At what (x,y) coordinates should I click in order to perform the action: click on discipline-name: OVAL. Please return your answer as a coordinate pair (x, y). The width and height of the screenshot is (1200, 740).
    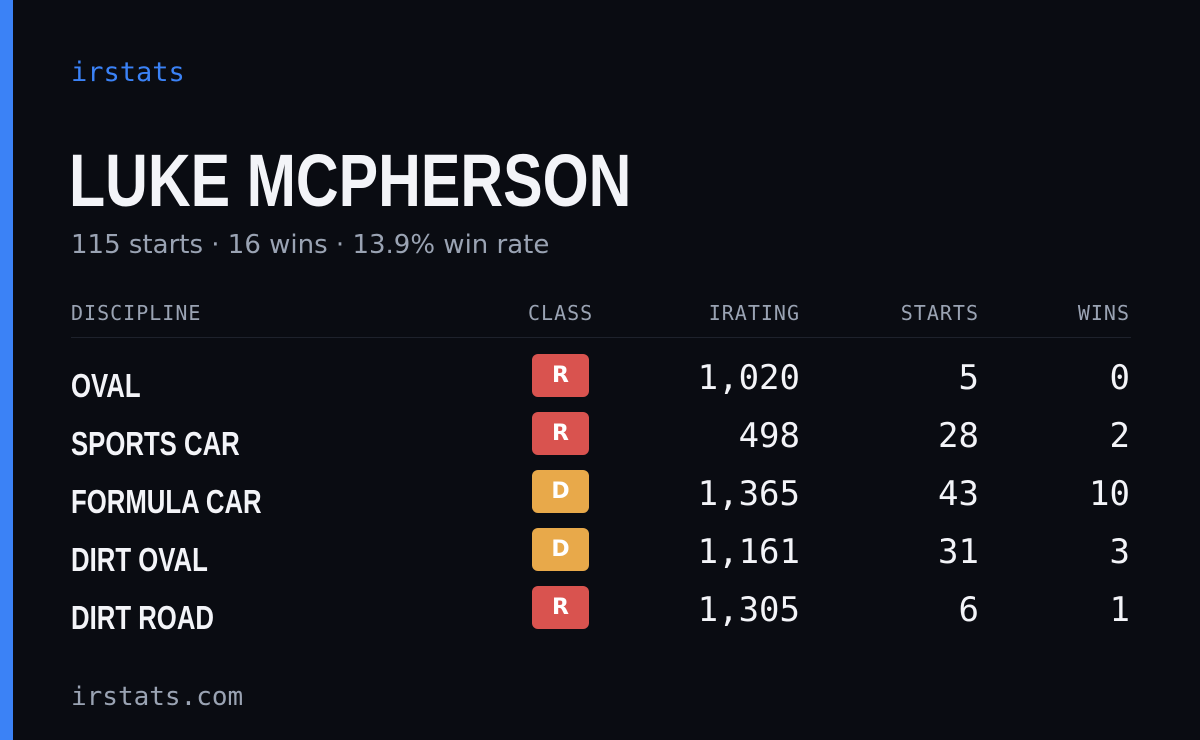
    Looking at the image, I should click on (106, 385).